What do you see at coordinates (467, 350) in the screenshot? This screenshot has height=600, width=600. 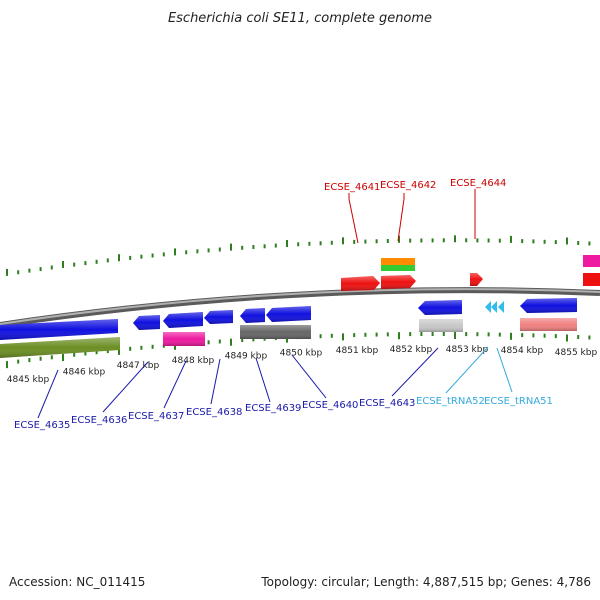 I see `kbp-label: 4853 kbp` at bounding box center [467, 350].